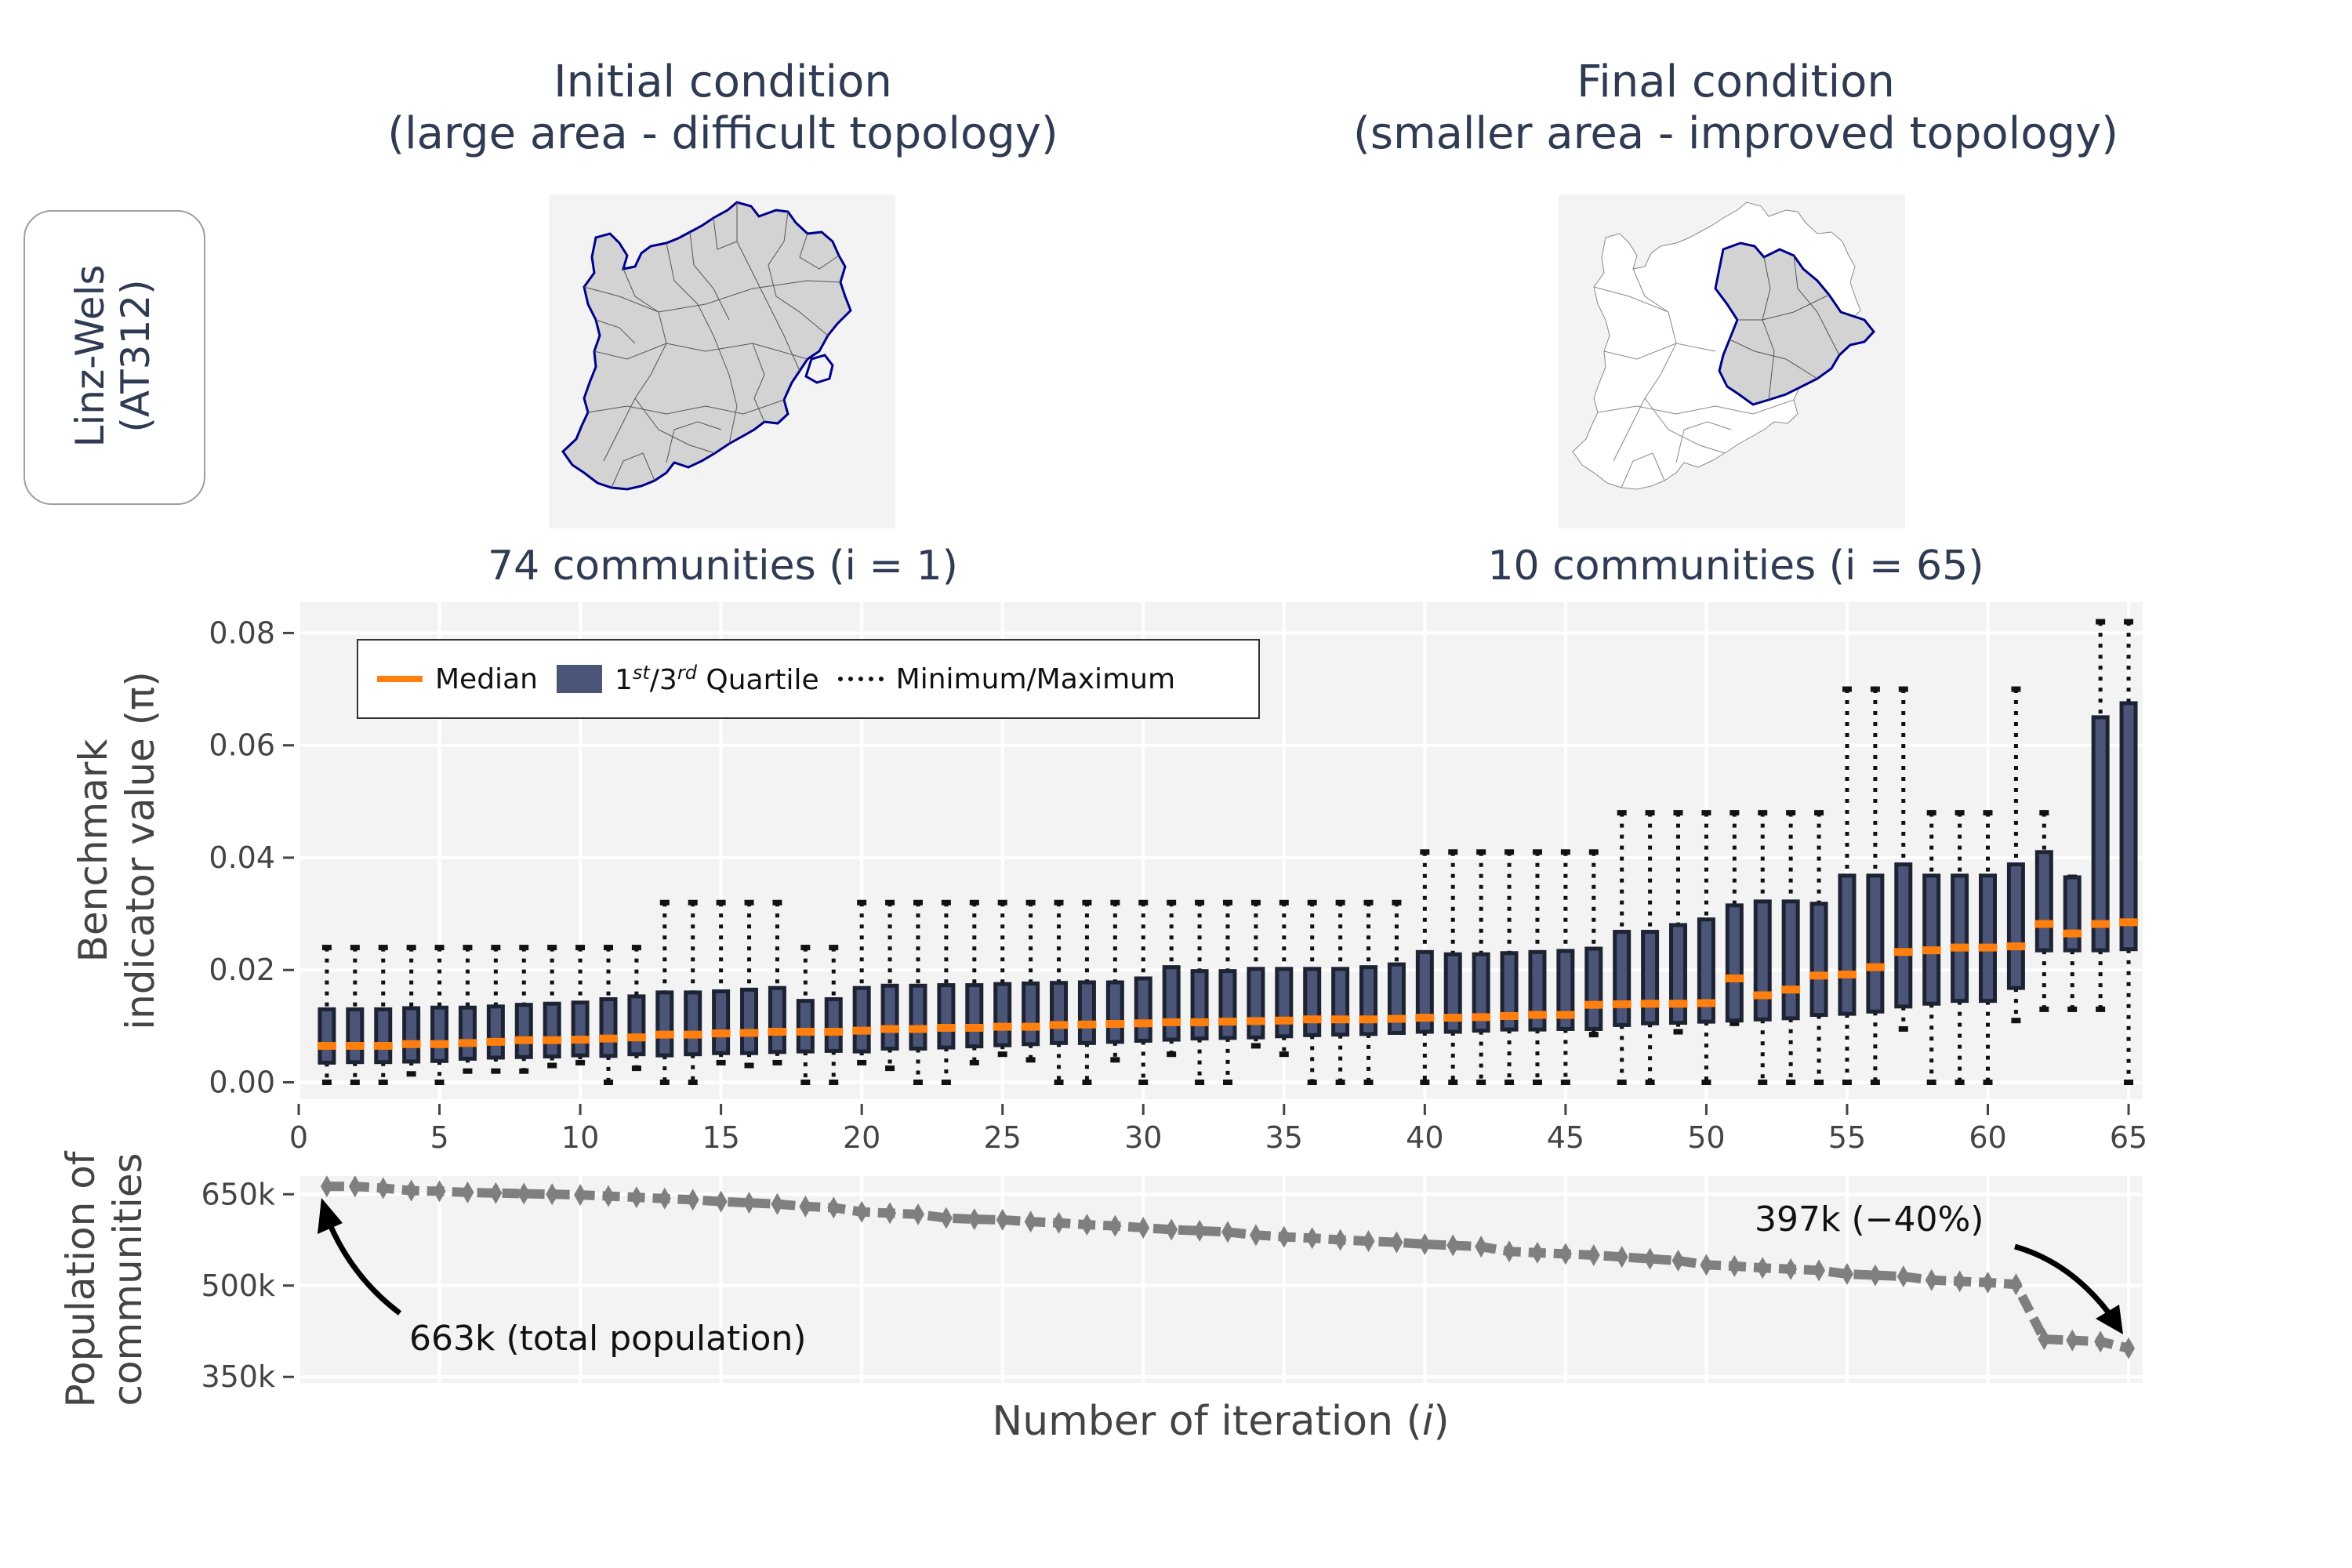  I want to click on box-y-label-line1: Benchmark, so click(93, 851).